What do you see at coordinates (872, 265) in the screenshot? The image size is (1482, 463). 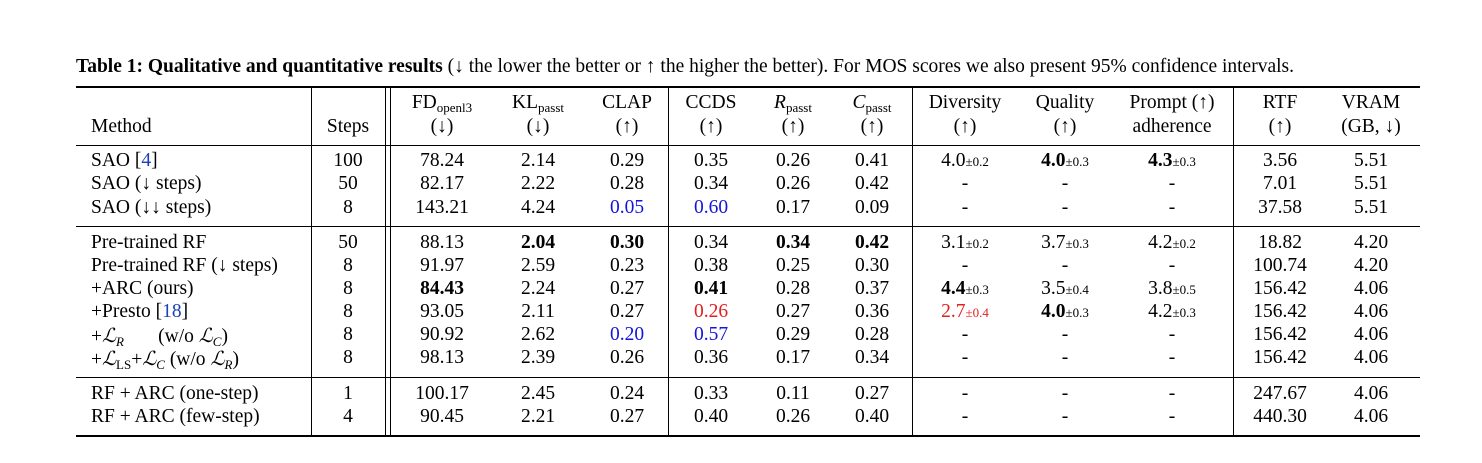 I see `row-c: 0.30` at bounding box center [872, 265].